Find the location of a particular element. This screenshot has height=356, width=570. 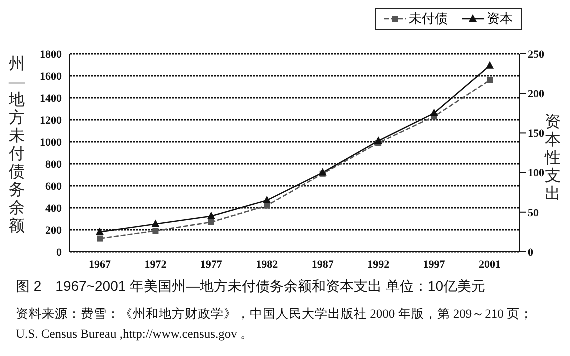

x-tick-label: 1982 is located at coordinates (267, 264).